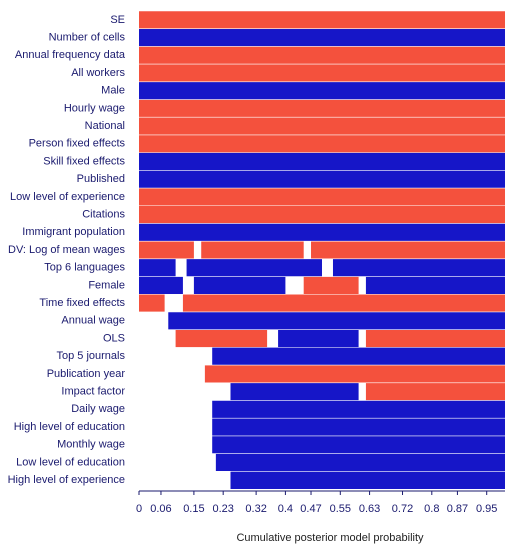  Describe the element at coordinates (105, 126) in the screenshot. I see `row-label: National` at that location.